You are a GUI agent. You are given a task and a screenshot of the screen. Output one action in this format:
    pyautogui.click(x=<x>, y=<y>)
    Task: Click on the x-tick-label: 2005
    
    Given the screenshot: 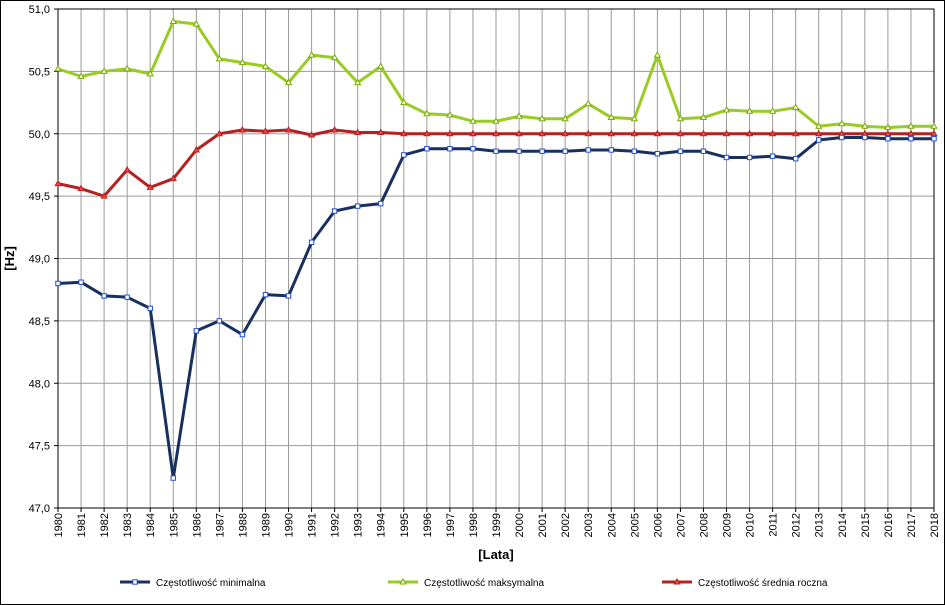 What is the action you would take?
    pyautogui.click(x=635, y=525)
    